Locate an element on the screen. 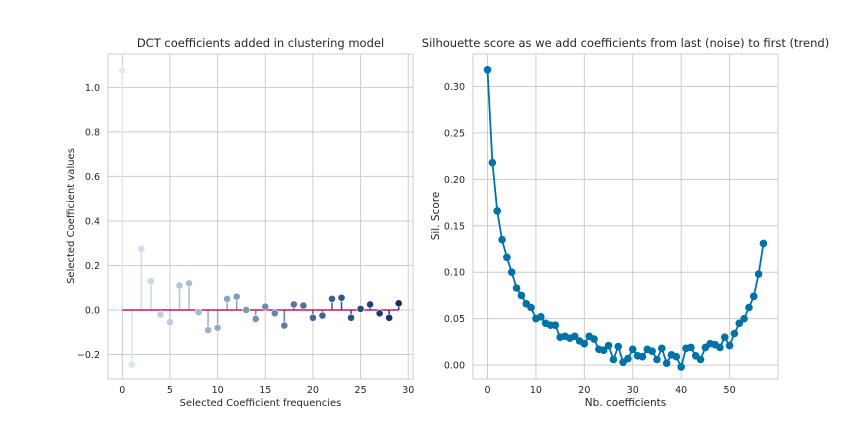 The image size is (864, 432). y-tick-label: 0.25 is located at coordinates (454, 133).